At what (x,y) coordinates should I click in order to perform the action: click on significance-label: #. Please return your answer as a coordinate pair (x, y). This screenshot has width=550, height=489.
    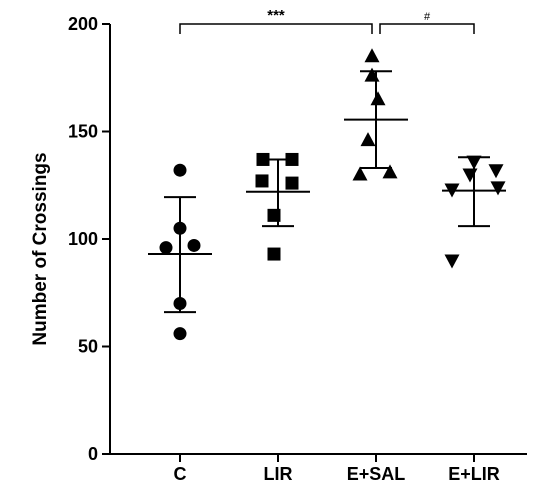
    Looking at the image, I should click on (427, 17).